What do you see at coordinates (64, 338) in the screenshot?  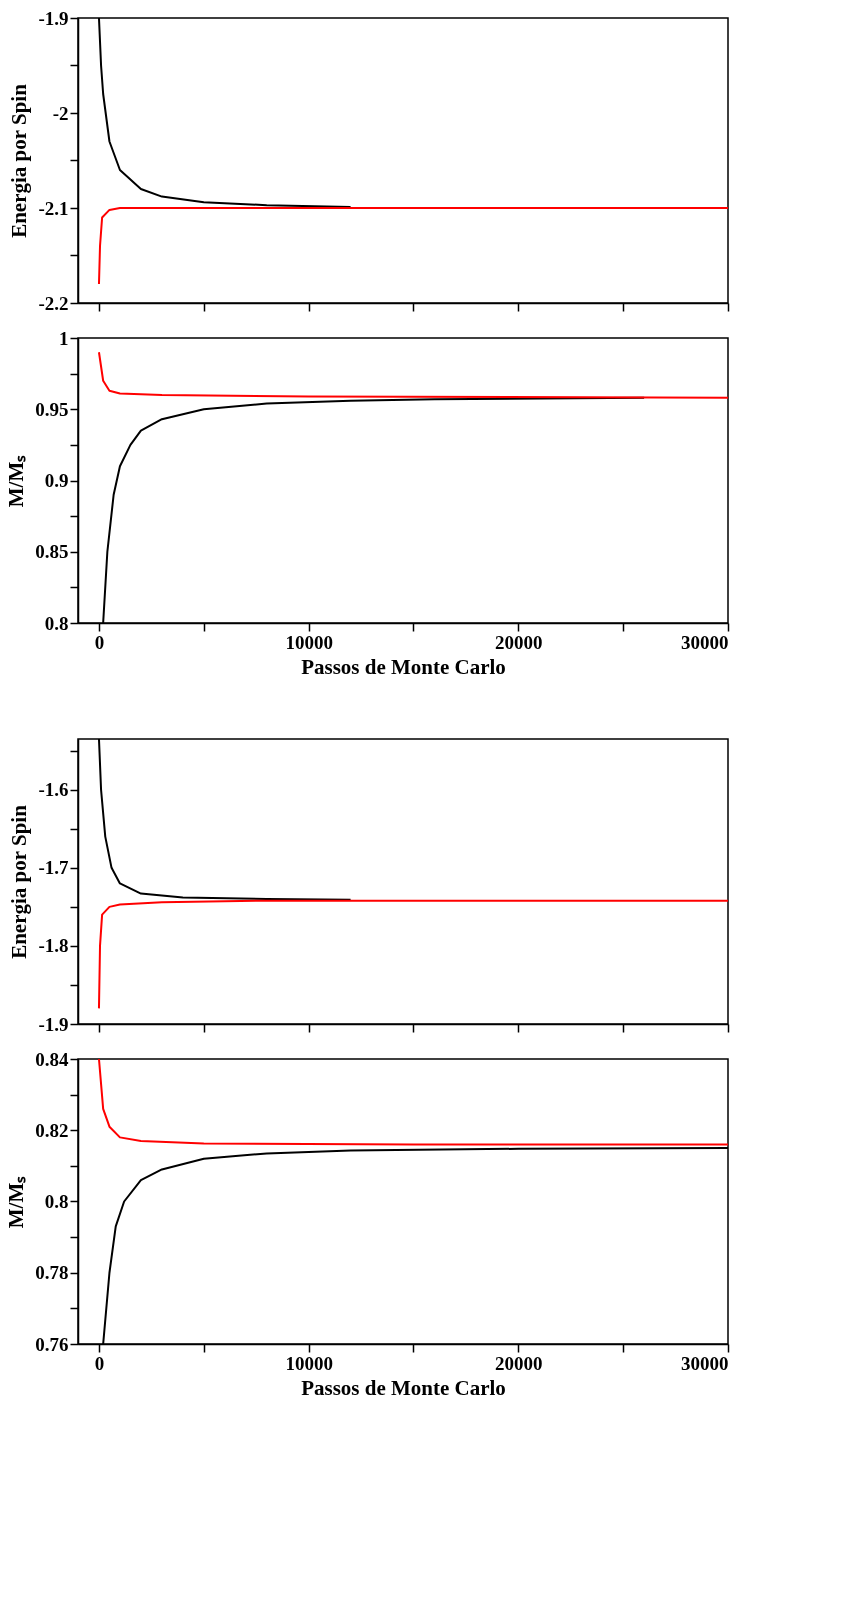 I see `y-tick-label: 1` at bounding box center [64, 338].